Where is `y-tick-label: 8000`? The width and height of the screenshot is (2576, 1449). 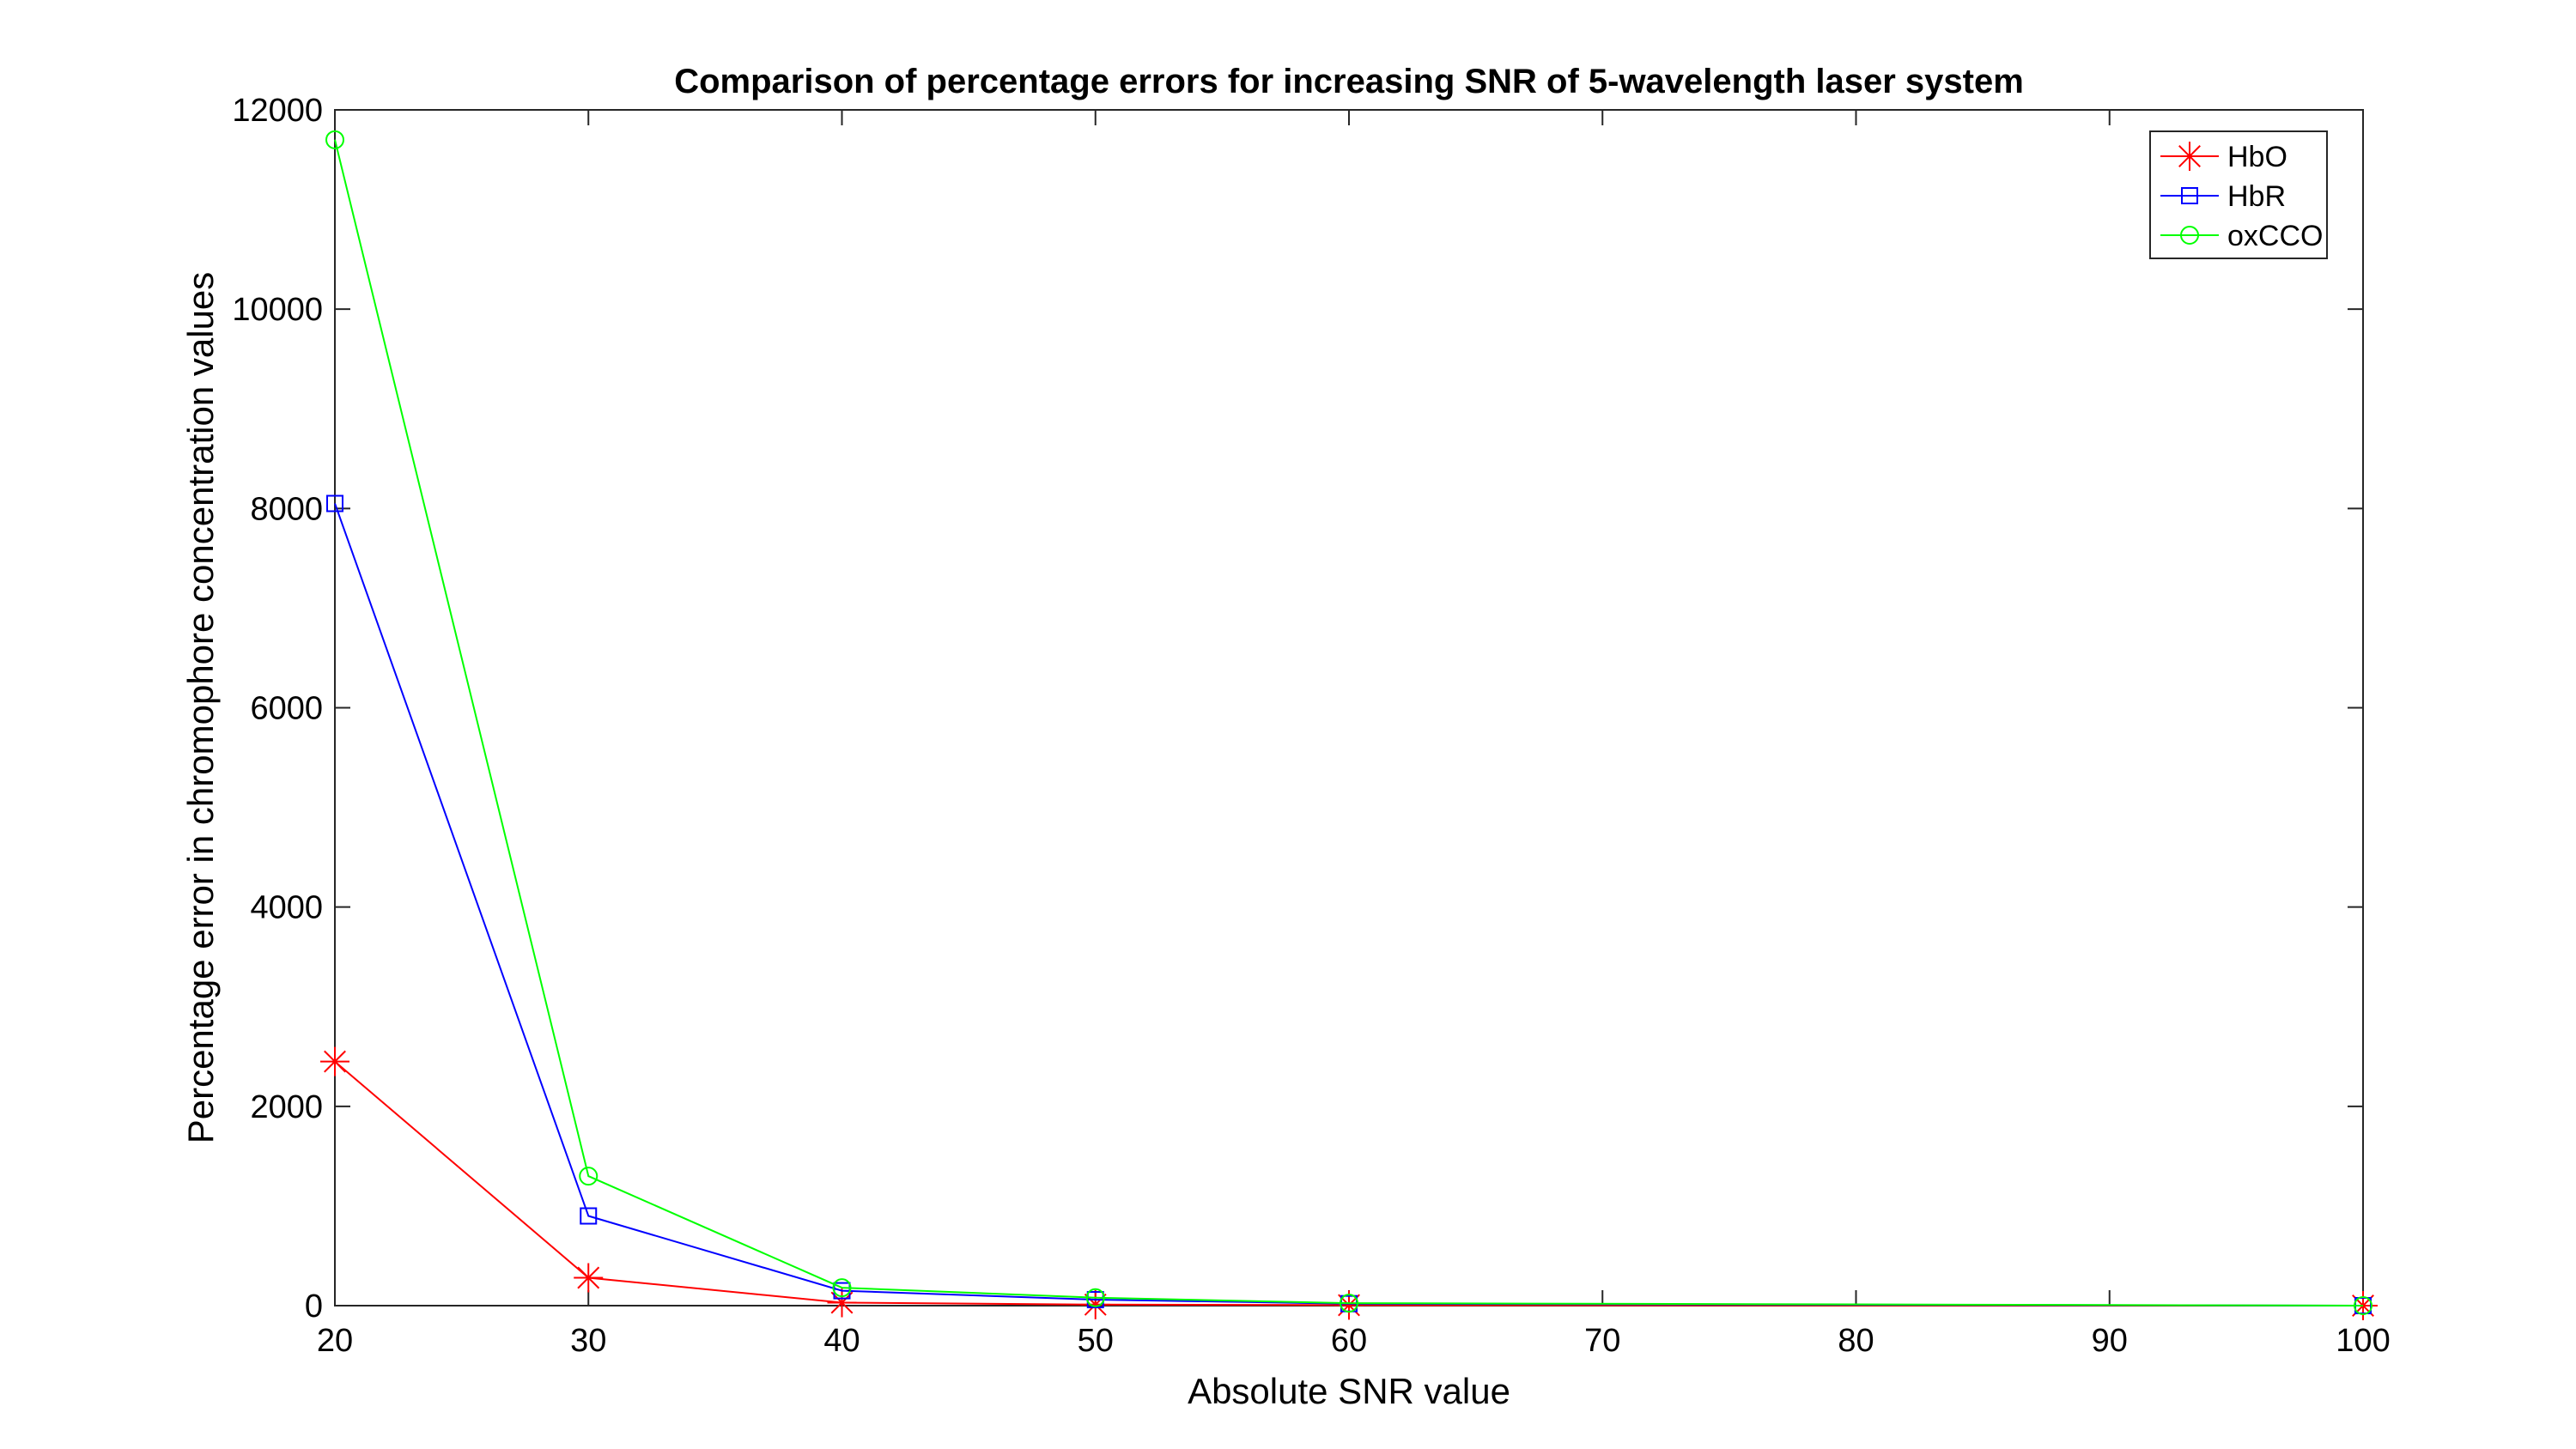 y-tick-label: 8000 is located at coordinates (286, 509).